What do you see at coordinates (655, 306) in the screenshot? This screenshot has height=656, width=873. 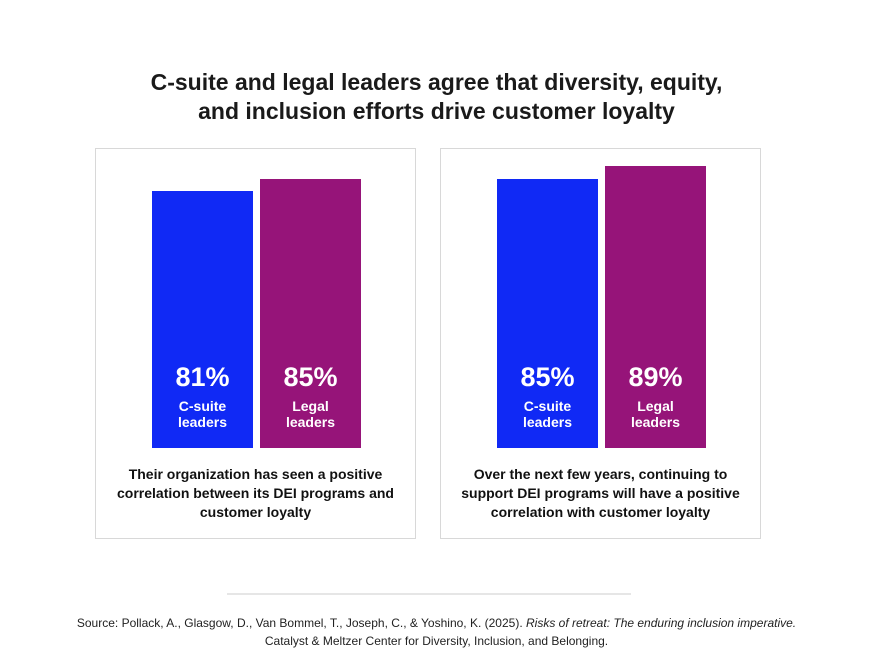 I see `bar-legal: 89% Legal leaders` at bounding box center [655, 306].